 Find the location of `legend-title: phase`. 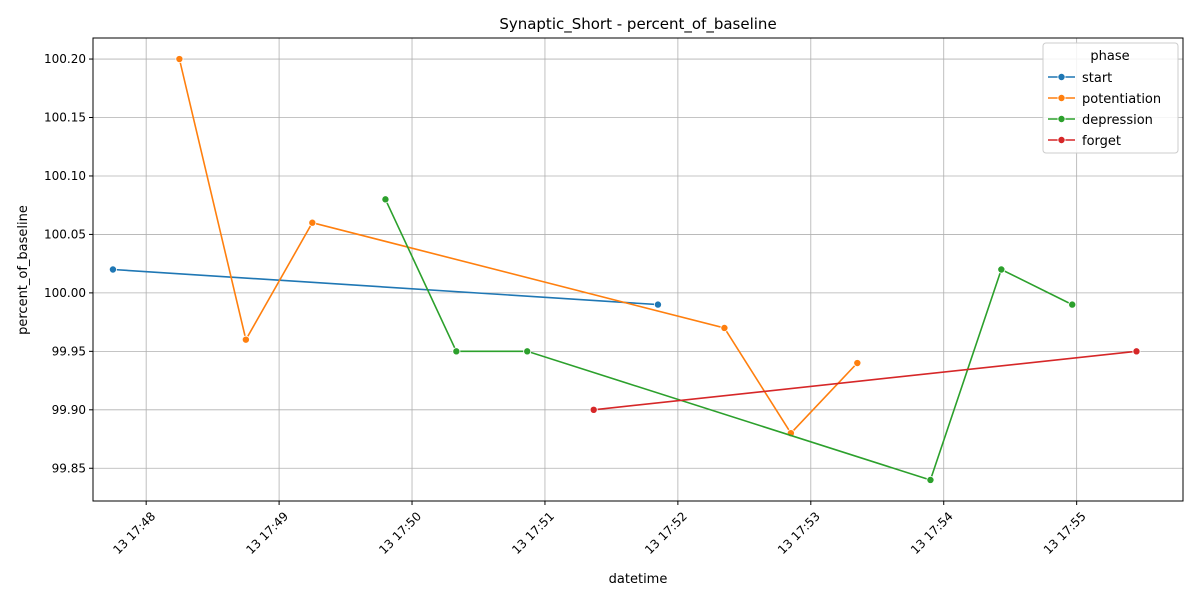

legend-title: phase is located at coordinates (1109, 56).